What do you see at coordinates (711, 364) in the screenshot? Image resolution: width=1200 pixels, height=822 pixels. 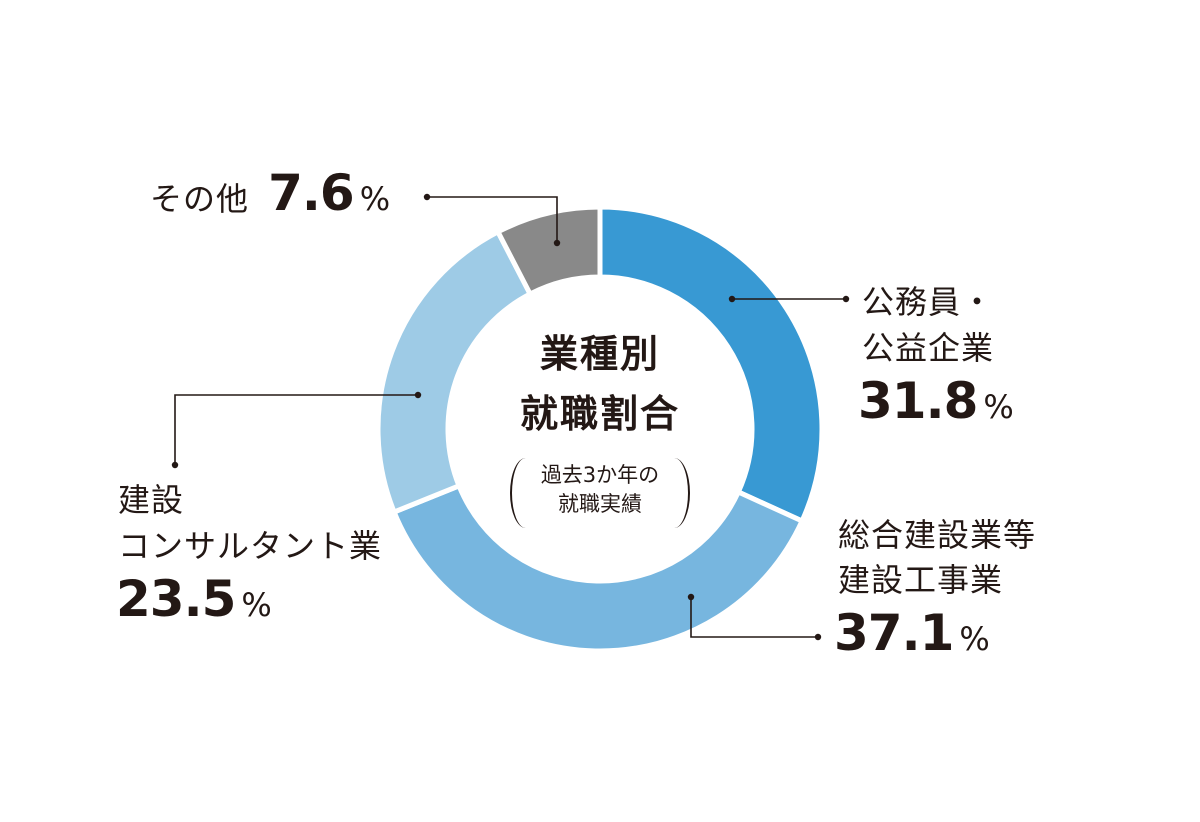 I see `slice-koumuin` at bounding box center [711, 364].